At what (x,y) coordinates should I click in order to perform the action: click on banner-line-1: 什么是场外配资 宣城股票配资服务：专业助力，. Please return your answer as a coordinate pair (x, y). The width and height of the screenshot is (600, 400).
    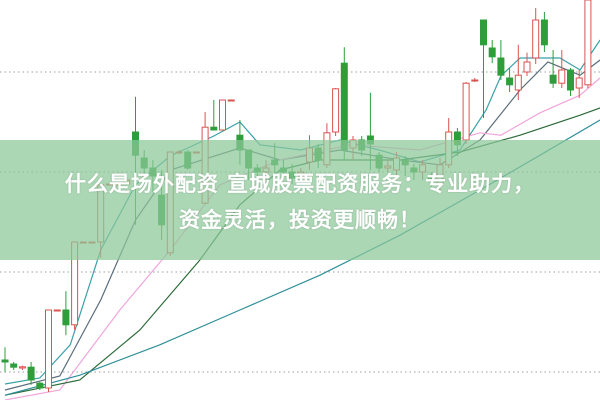
    Looking at the image, I should click on (300, 184).